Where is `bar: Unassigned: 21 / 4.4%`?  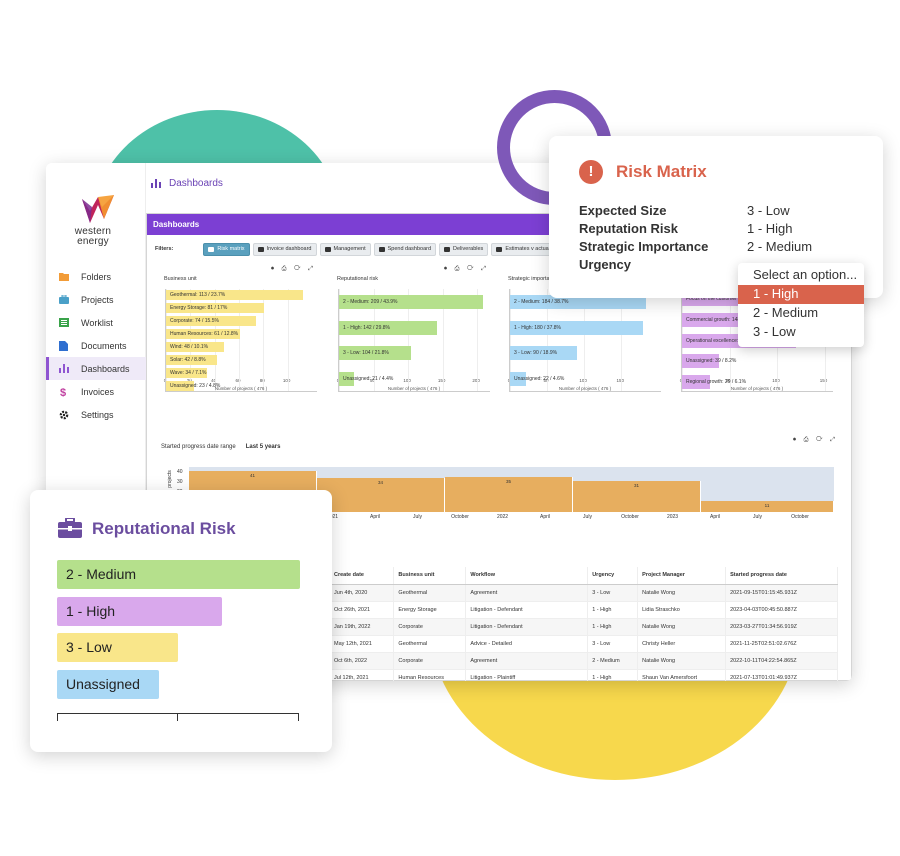 bar: Unassigned: 21 / 4.4% is located at coordinates (366, 379).